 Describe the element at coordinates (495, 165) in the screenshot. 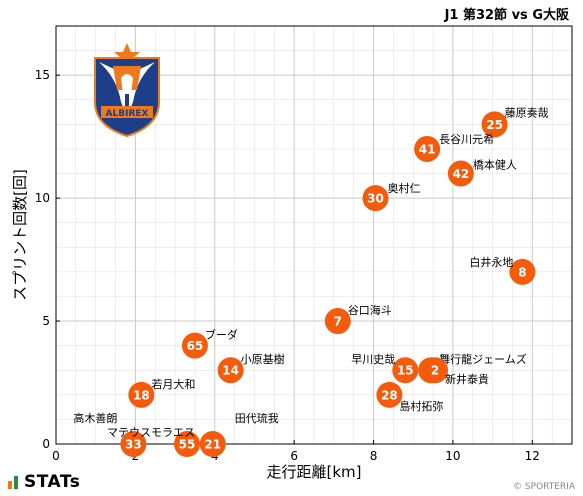

I see `player-name-label: 橋本健人` at that location.